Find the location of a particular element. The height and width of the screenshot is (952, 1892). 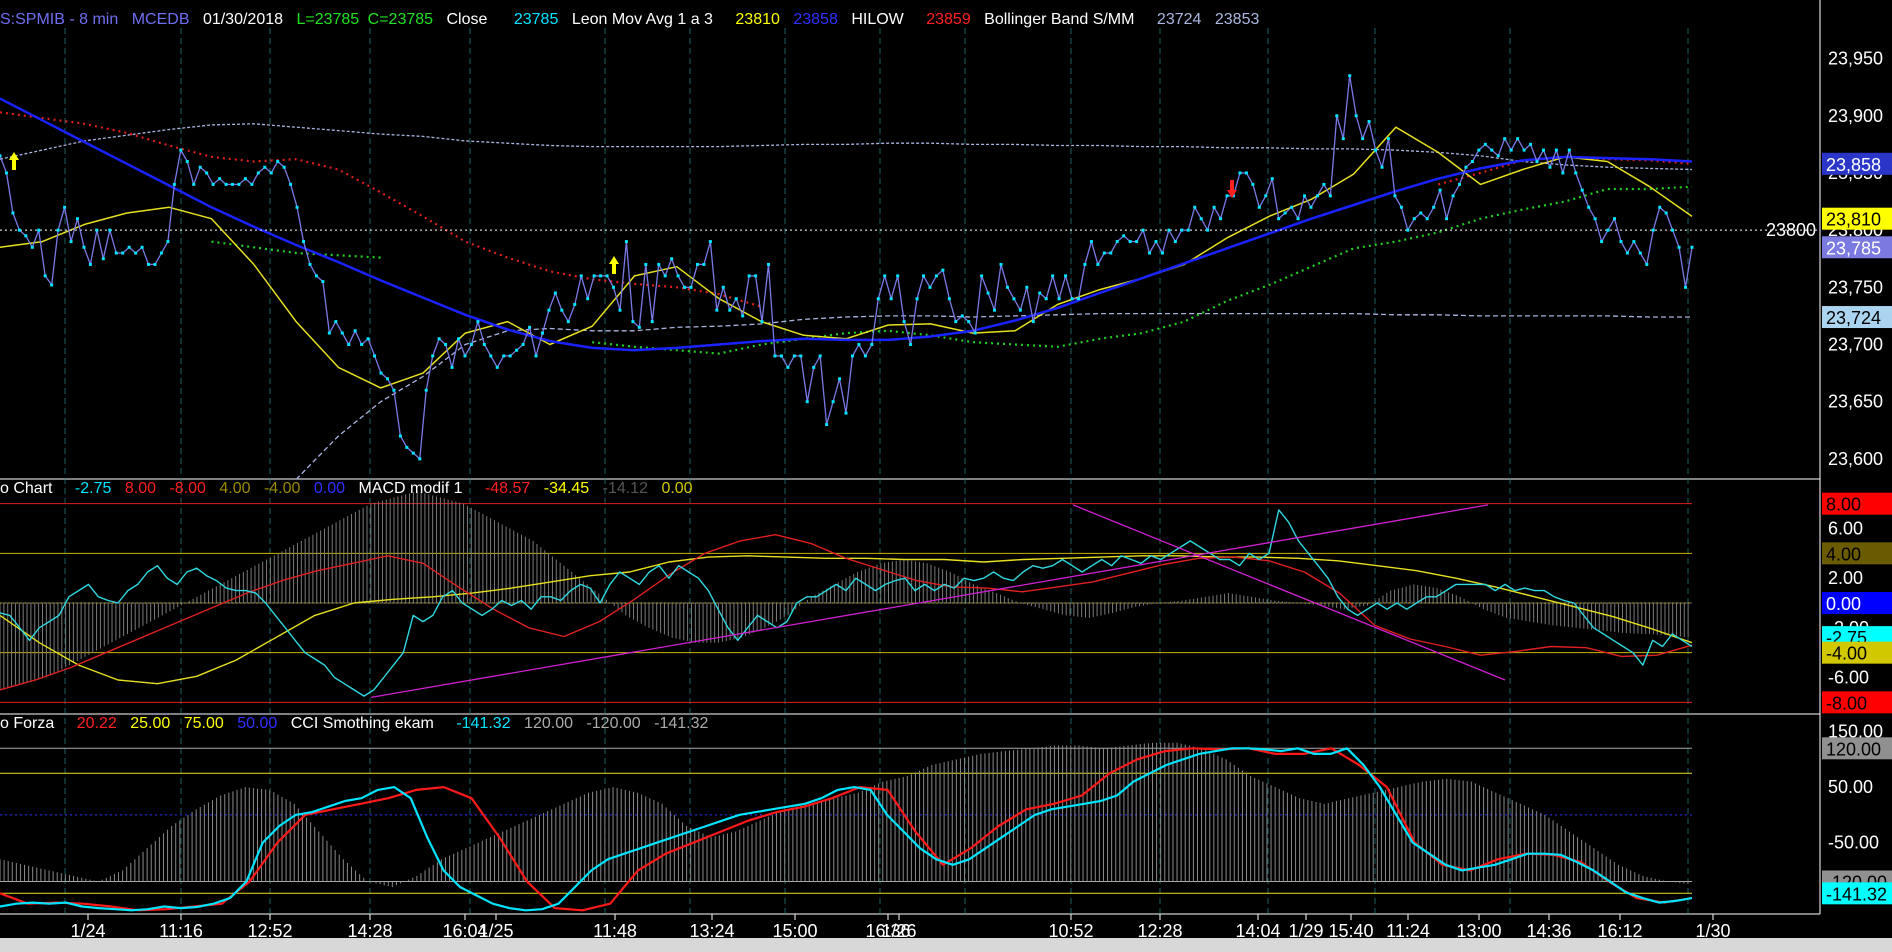

macd-value-1: -2.75 is located at coordinates (93, 488).